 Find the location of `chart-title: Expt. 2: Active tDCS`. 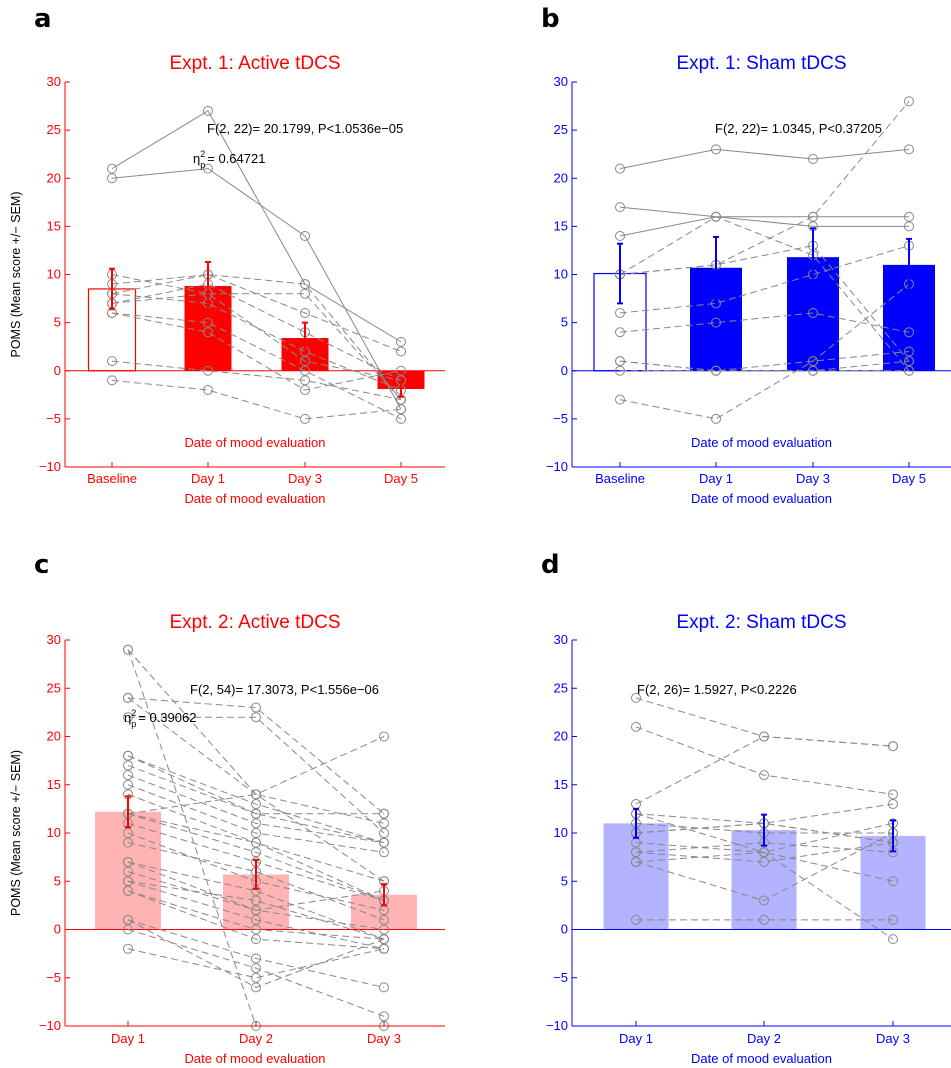

chart-title: Expt. 2: Active tDCS is located at coordinates (254, 622).